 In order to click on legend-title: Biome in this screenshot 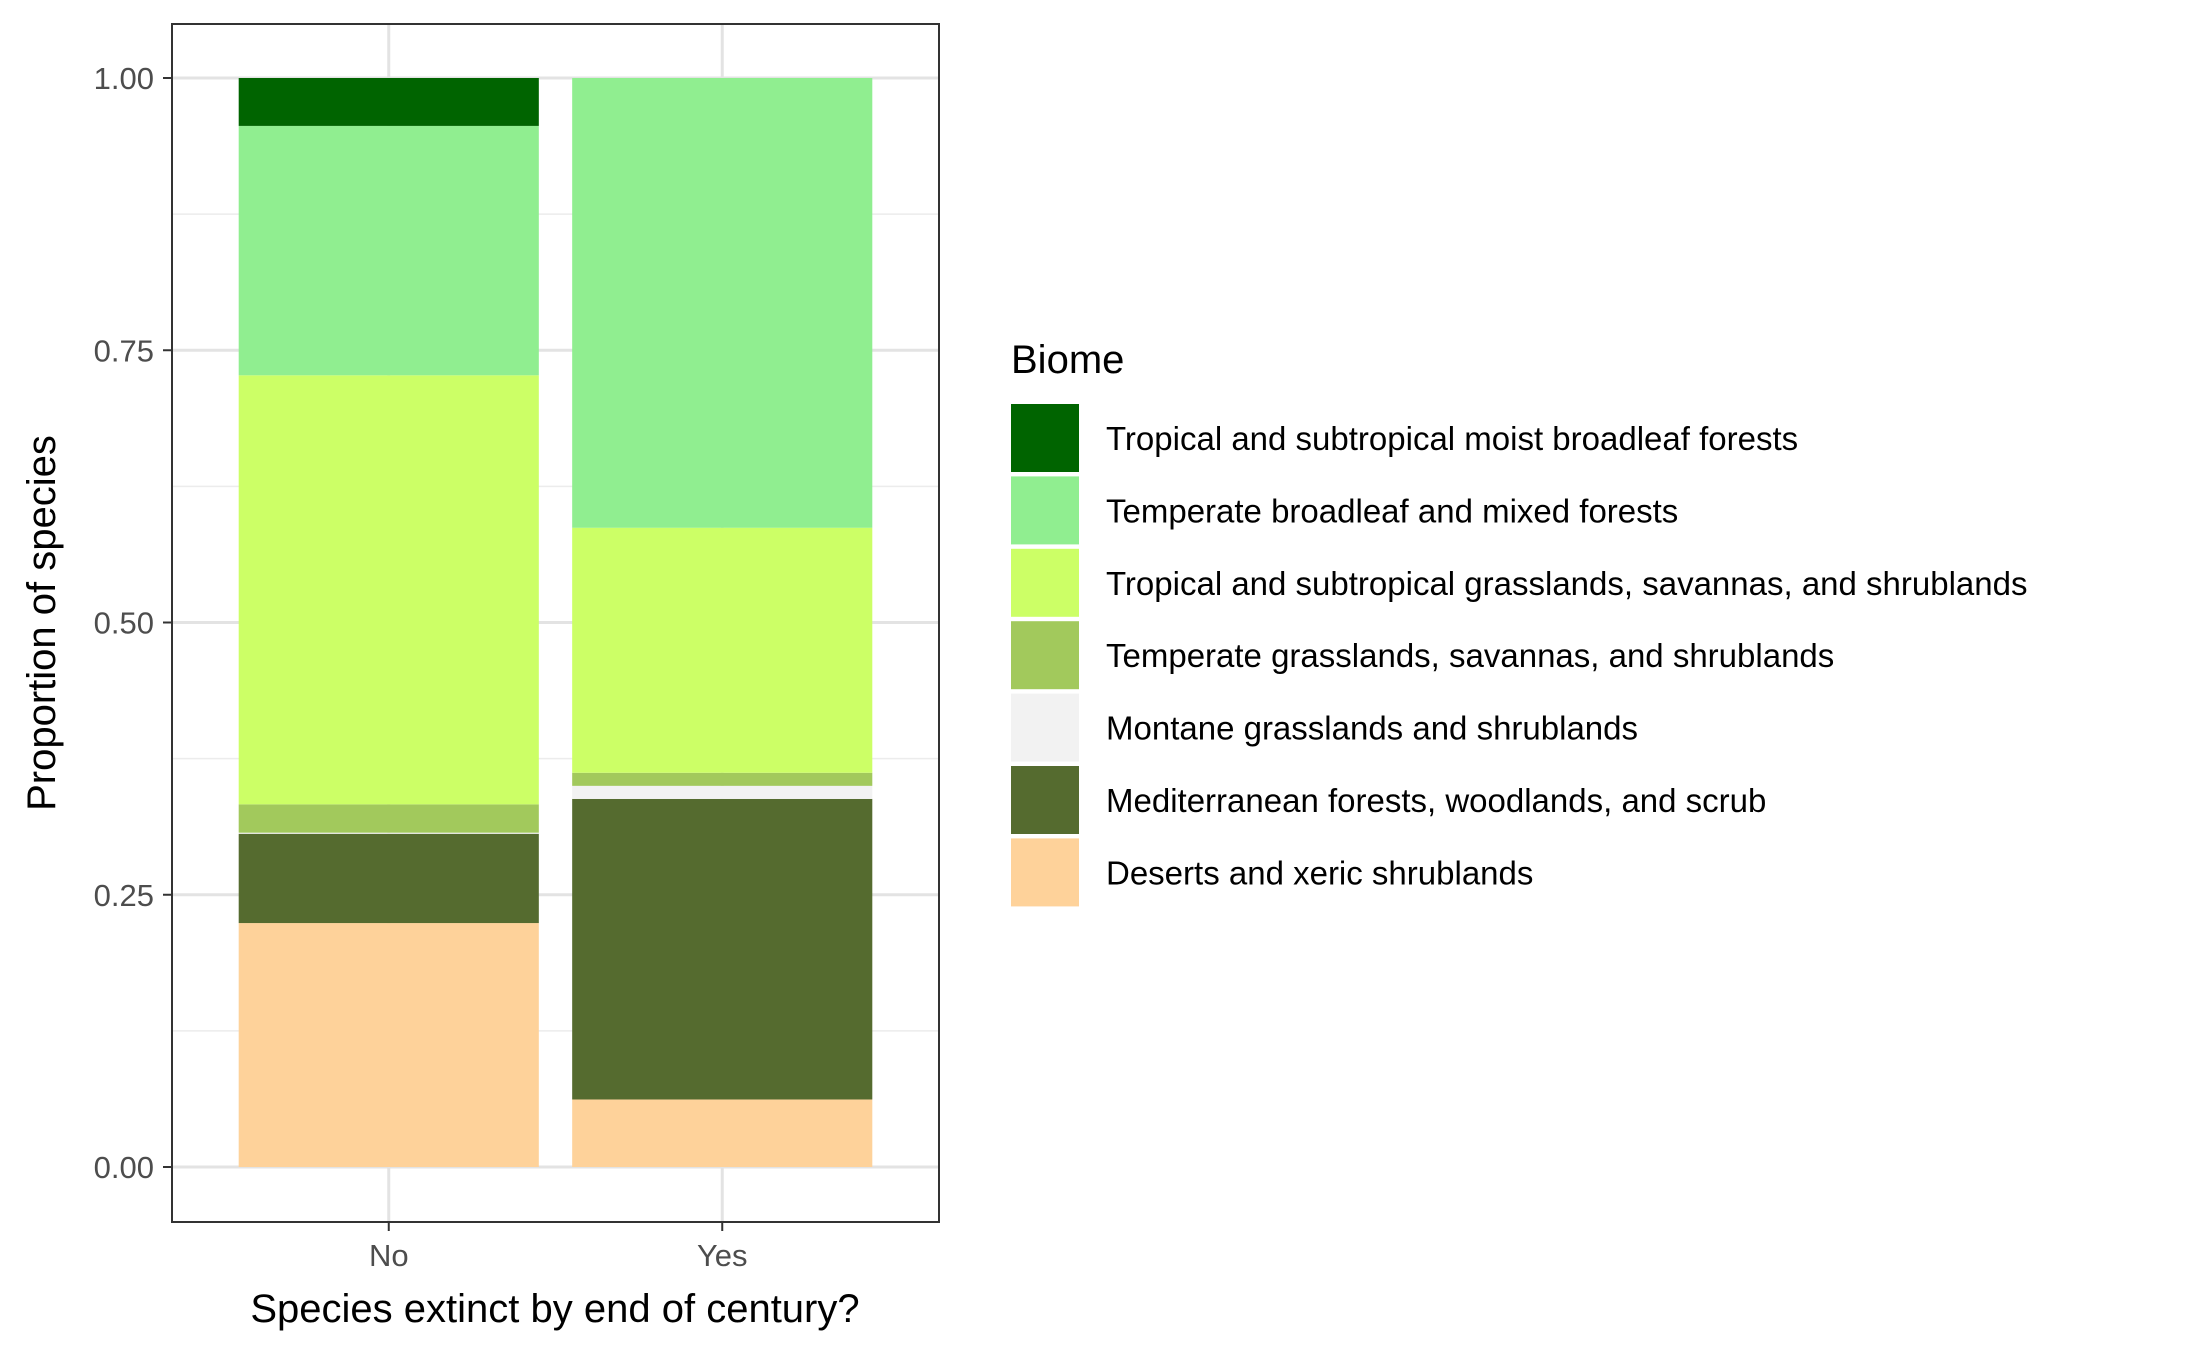, I will do `click(1067, 360)`.